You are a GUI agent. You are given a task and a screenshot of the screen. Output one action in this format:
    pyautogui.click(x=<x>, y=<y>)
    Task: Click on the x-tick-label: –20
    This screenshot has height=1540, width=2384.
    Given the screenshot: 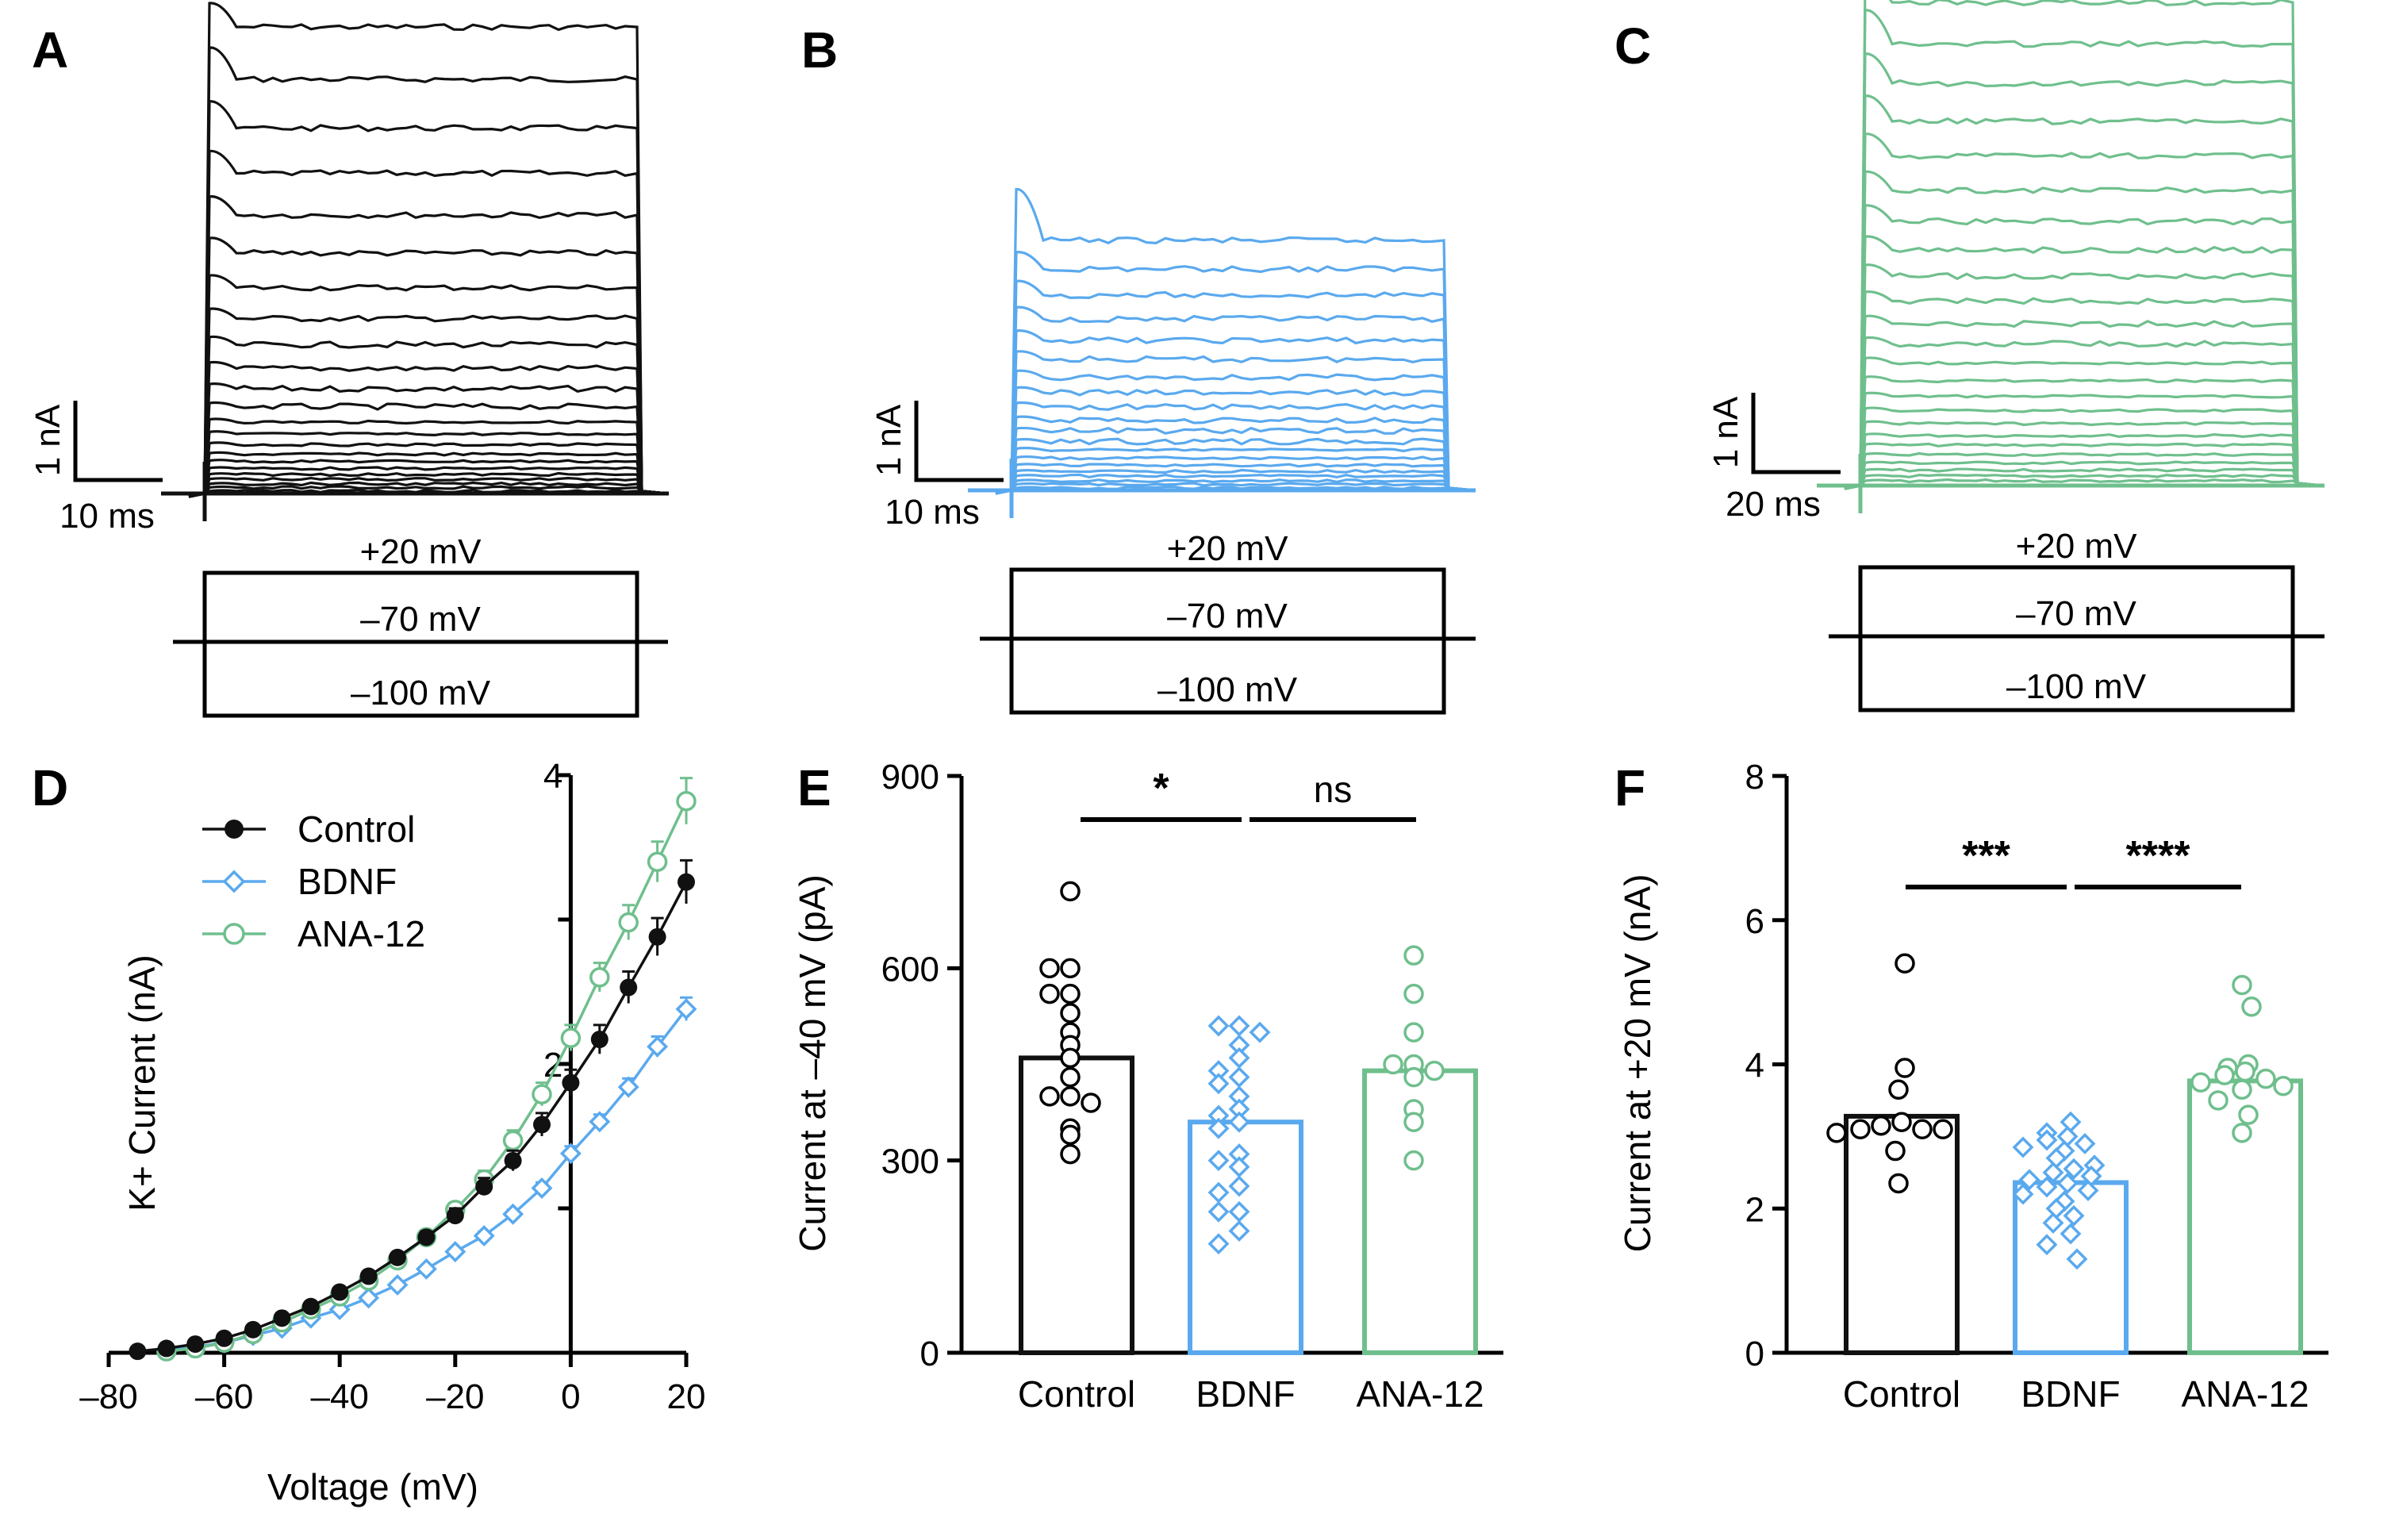 What is the action you would take?
    pyautogui.click(x=455, y=1396)
    